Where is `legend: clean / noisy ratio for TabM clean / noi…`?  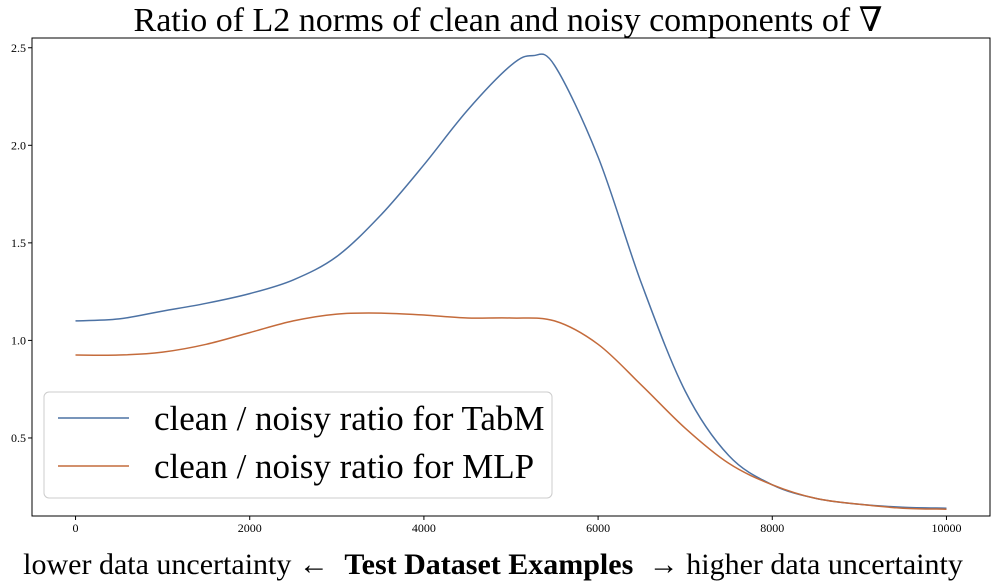 legend: clean / noisy ratio for TabM clean / noi… is located at coordinates (298, 445).